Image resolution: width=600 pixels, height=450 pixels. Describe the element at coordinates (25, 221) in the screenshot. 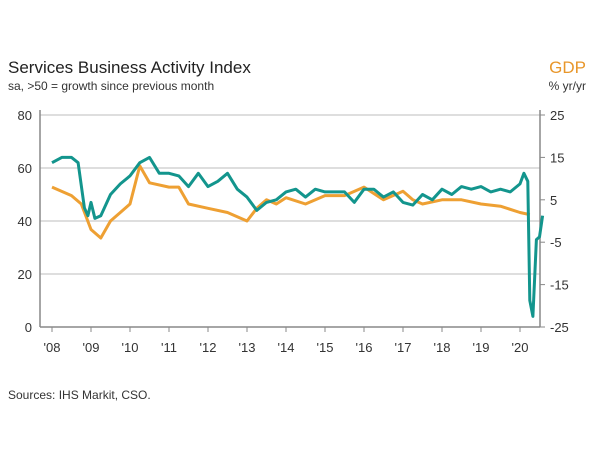

I see `y-tick-label: 40` at that location.